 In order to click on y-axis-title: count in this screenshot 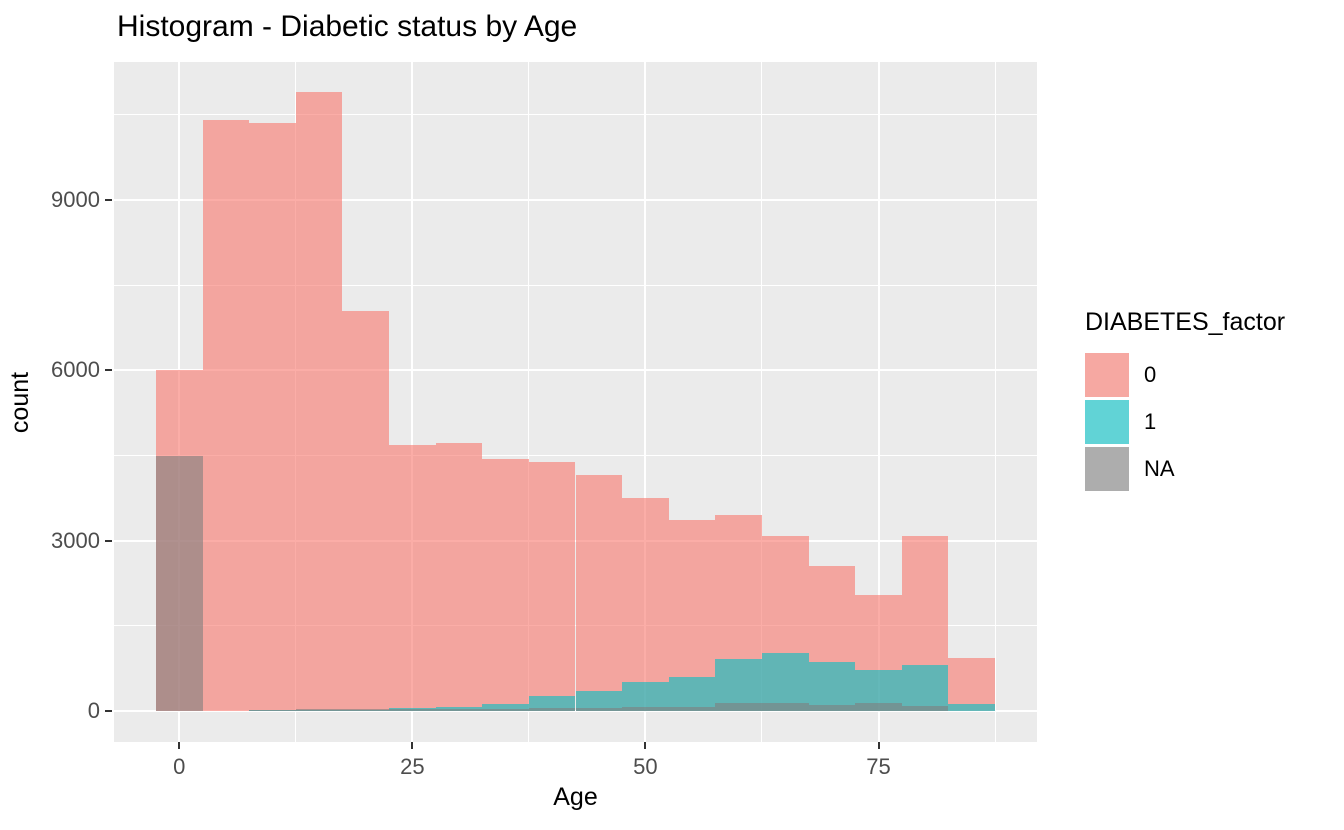, I will do `click(20, 402)`.